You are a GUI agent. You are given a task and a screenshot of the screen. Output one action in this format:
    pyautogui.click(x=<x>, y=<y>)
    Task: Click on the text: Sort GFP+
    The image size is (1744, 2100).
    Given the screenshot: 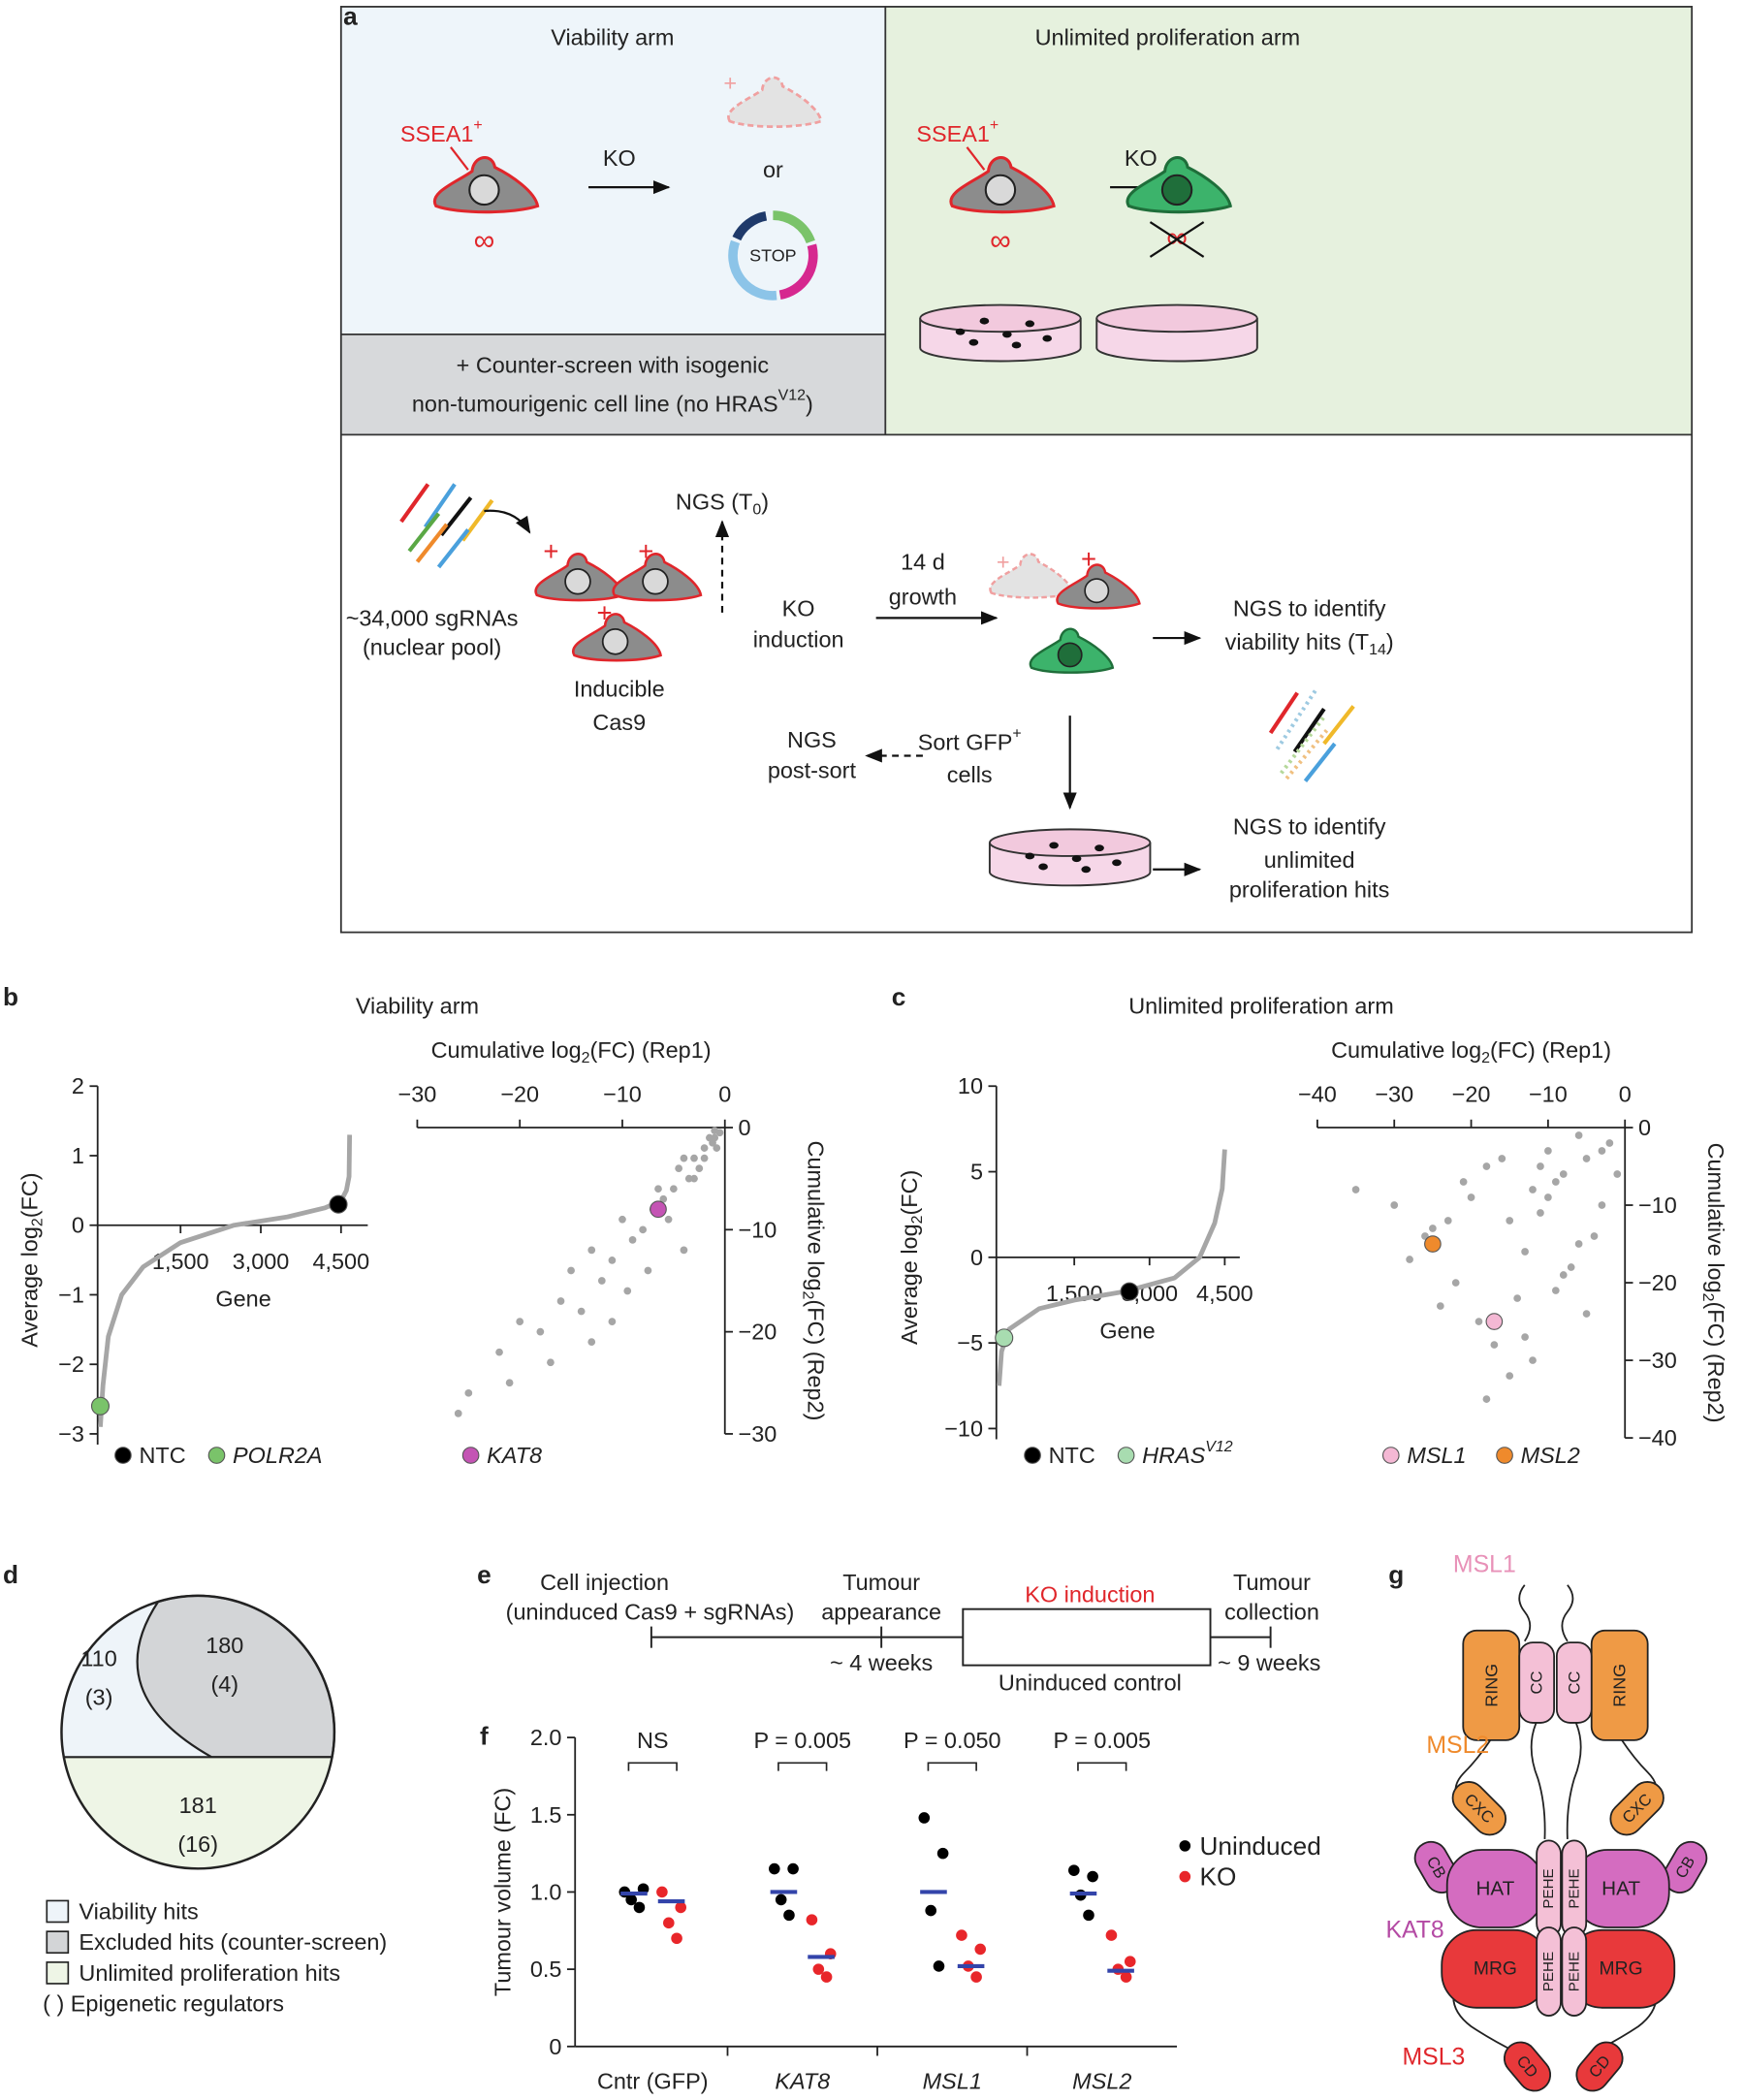 What is the action you would take?
    pyautogui.click(x=970, y=740)
    